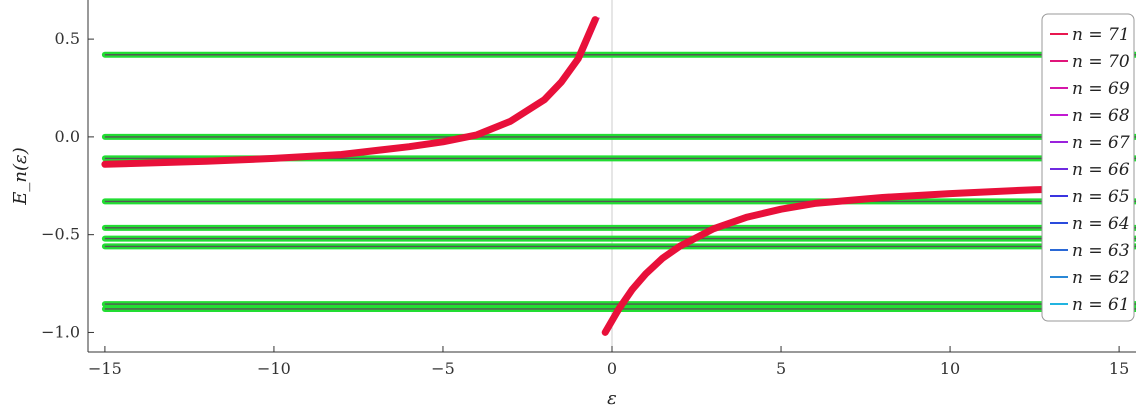  What do you see at coordinates (1119, 368) in the screenshot?
I see `x-tick-label: 15` at bounding box center [1119, 368].